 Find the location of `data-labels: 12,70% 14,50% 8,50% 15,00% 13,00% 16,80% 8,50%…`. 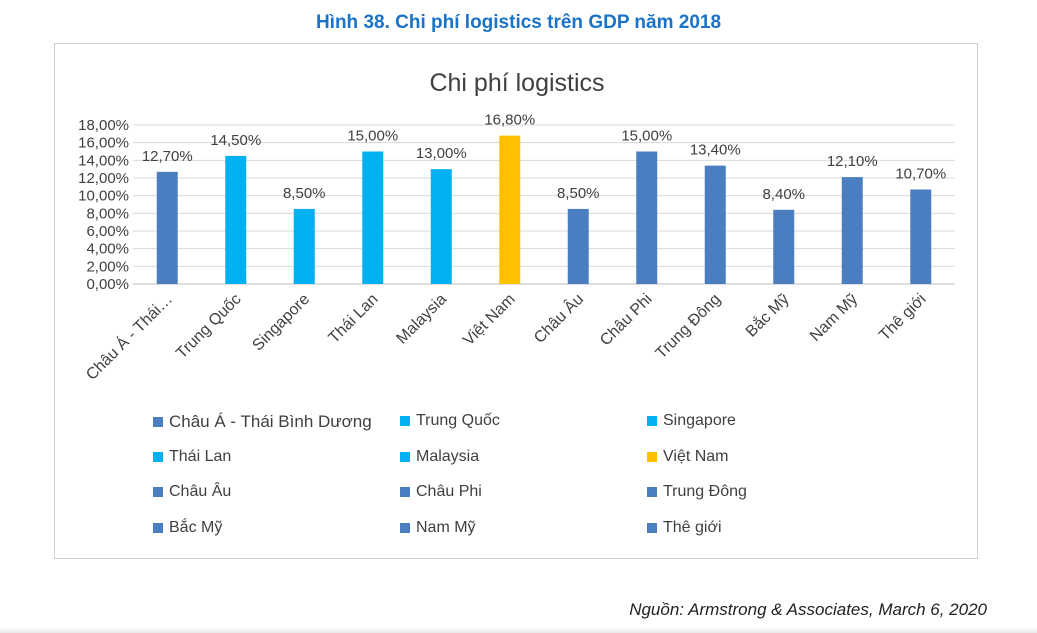

data-labels: 12,70% 14,50% 8,50% 15,00% 13,00% 16,80% 8,50%… is located at coordinates (544, 157).